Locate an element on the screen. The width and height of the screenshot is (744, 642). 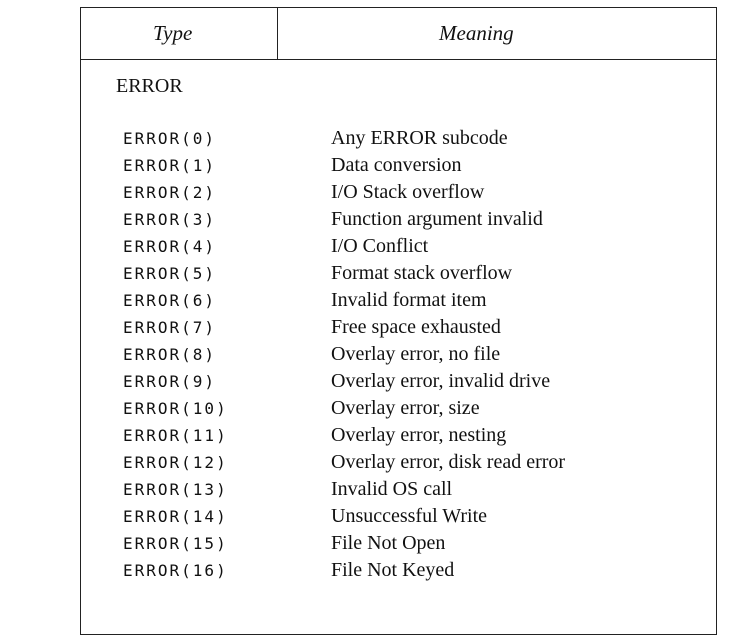
error-meaning: Unsuccessful Write is located at coordinates (409, 516).